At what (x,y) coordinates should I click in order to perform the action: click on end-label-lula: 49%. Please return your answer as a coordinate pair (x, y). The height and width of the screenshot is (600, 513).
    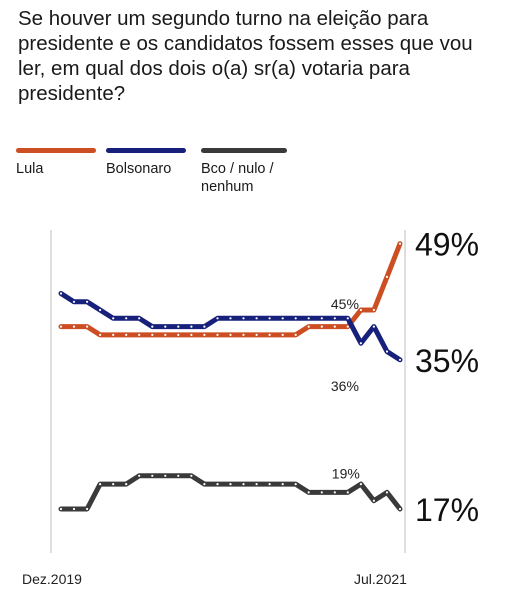
    Looking at the image, I should click on (447, 245).